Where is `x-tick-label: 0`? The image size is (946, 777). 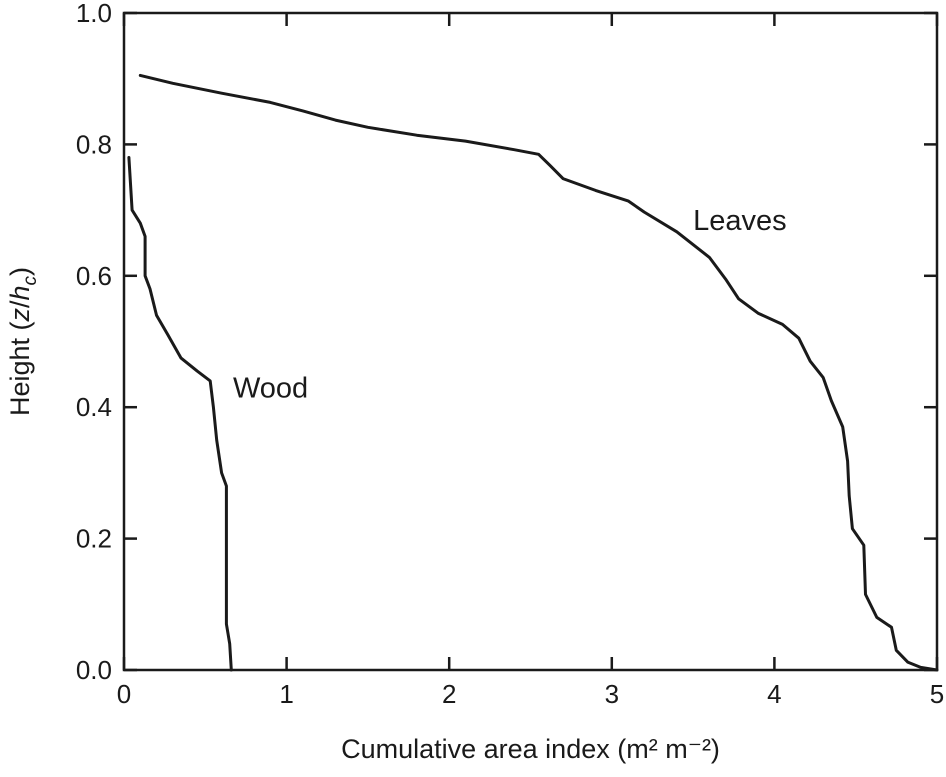 x-tick-label: 0 is located at coordinates (124, 694).